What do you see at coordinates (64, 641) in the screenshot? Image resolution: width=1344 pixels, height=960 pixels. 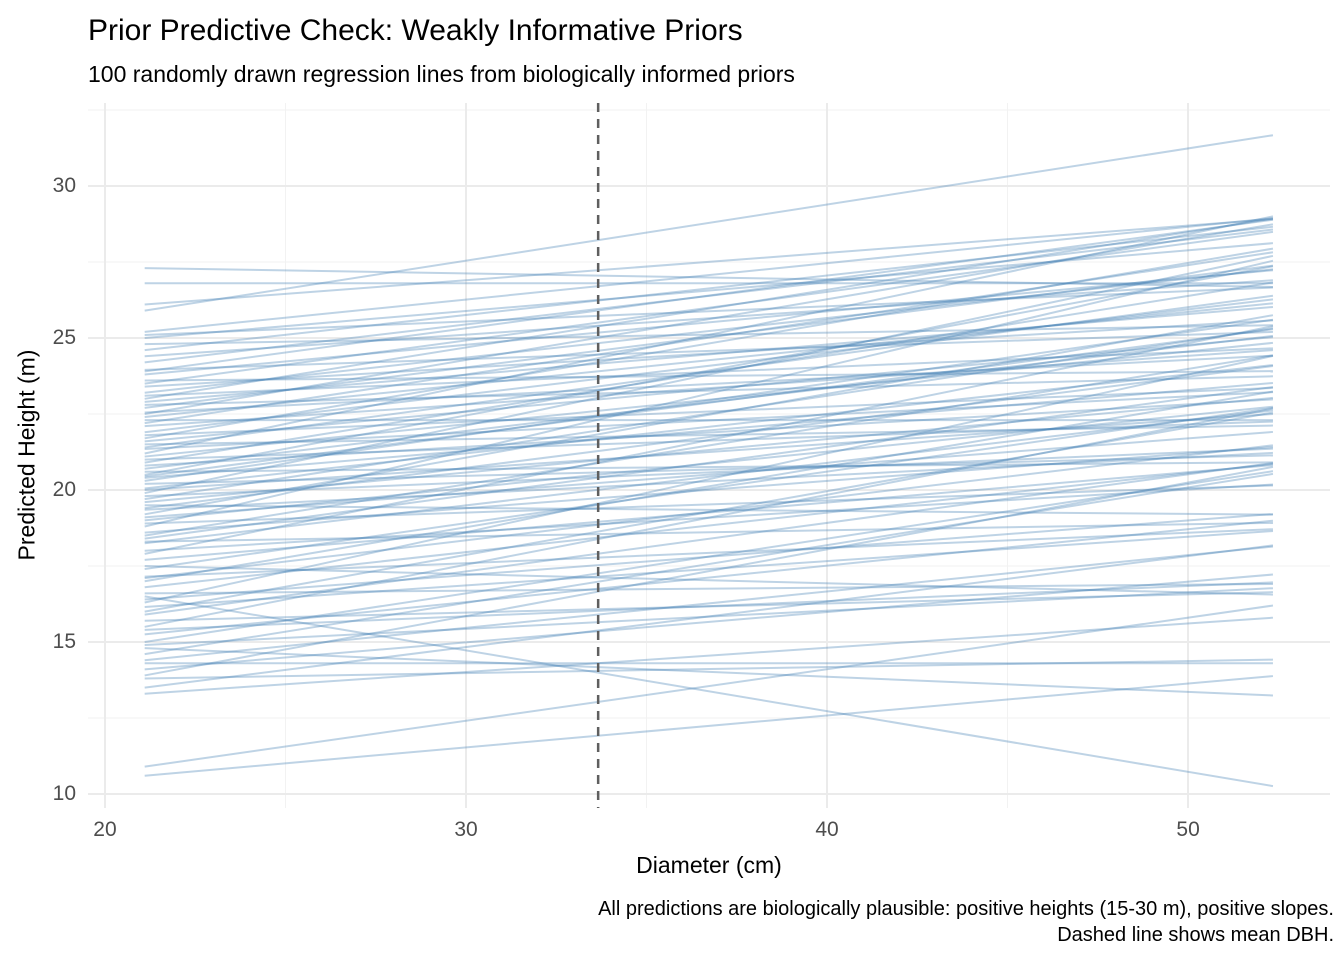 I see `y-tick-label: 15` at bounding box center [64, 641].